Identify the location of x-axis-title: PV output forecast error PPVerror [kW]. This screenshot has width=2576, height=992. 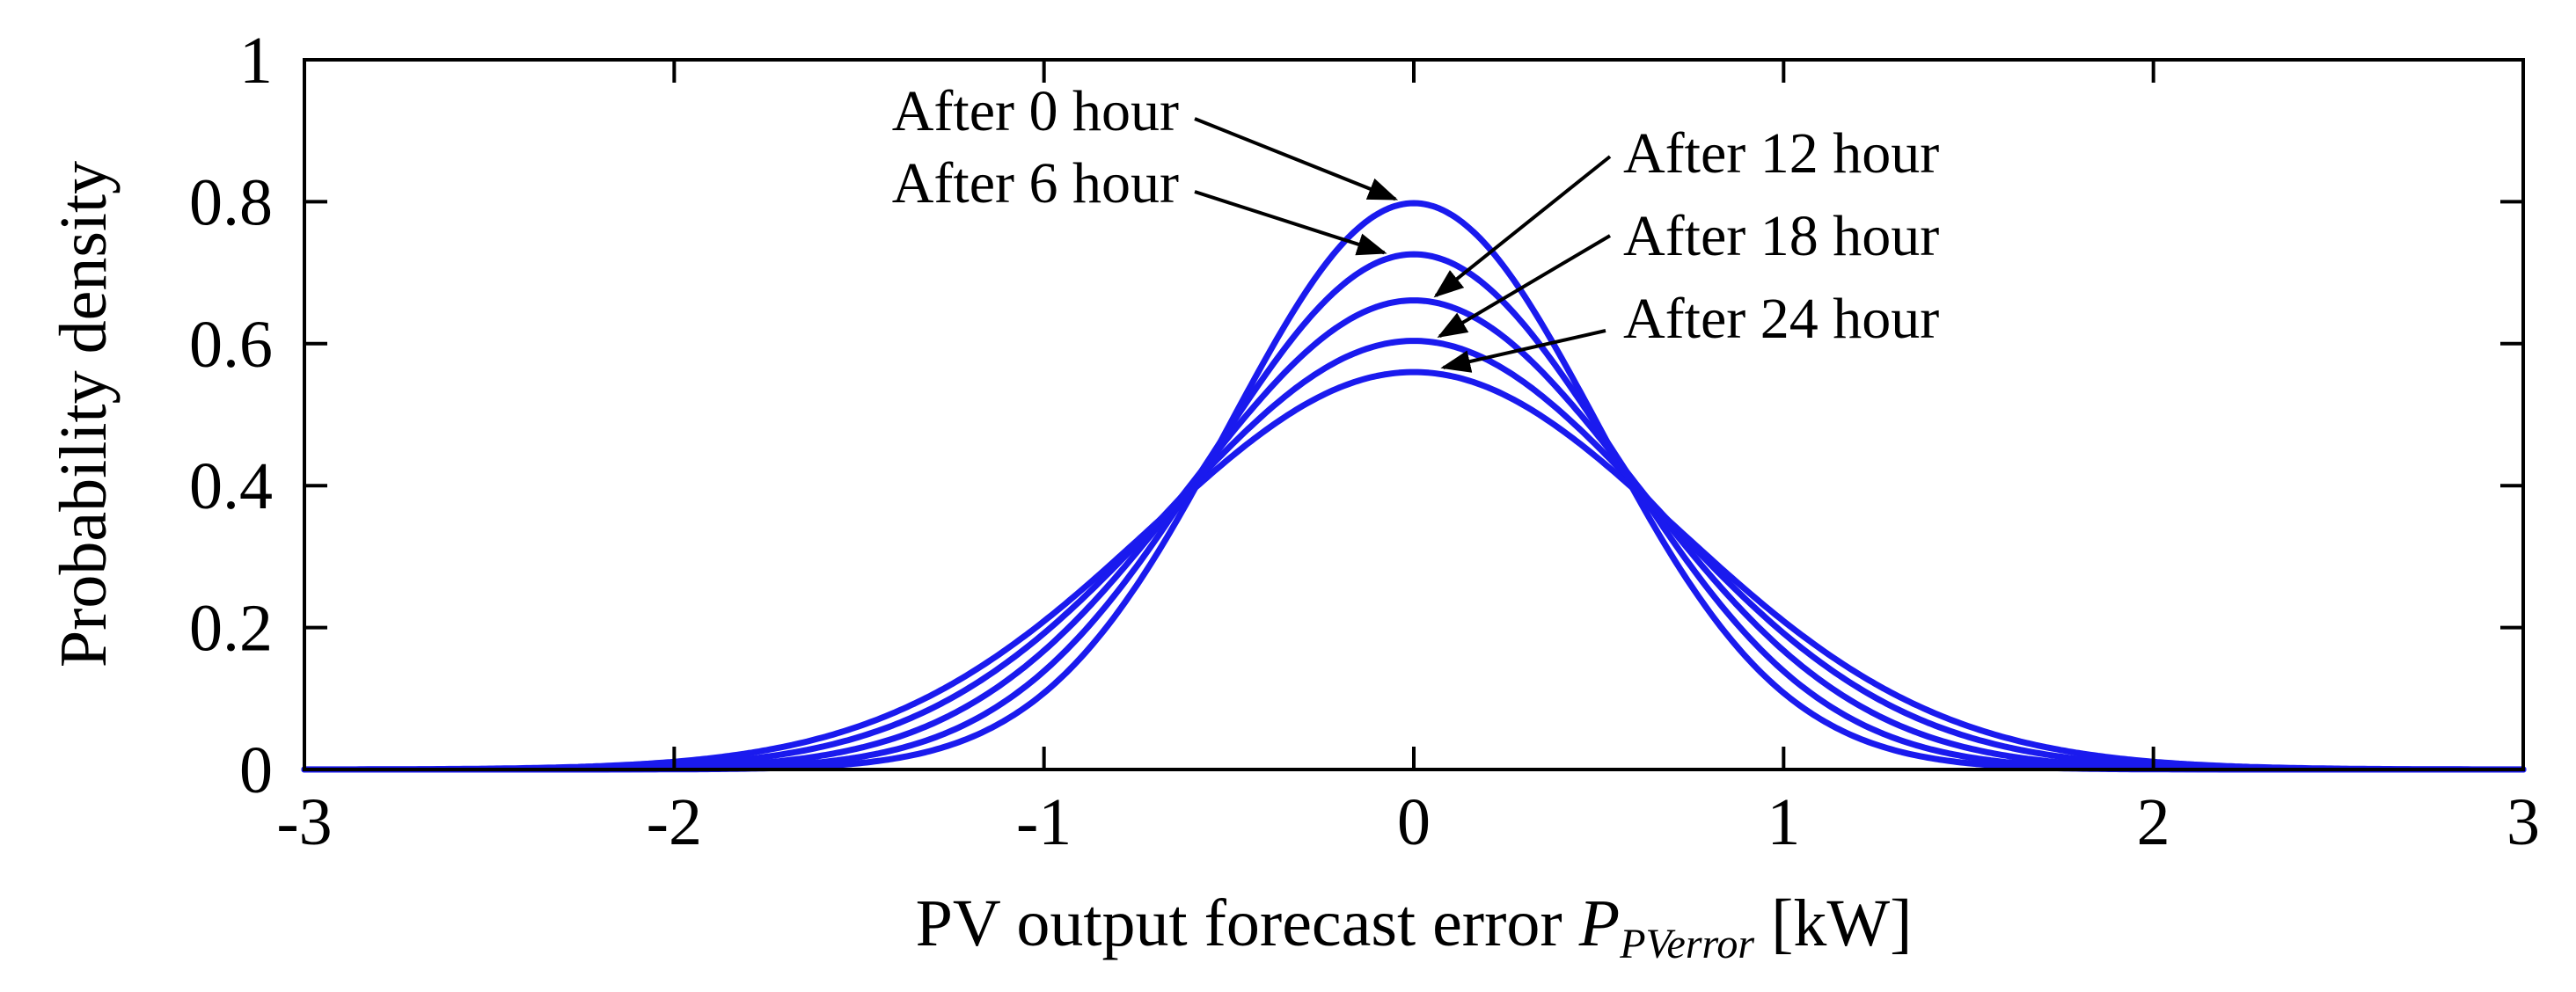
(1414, 927).